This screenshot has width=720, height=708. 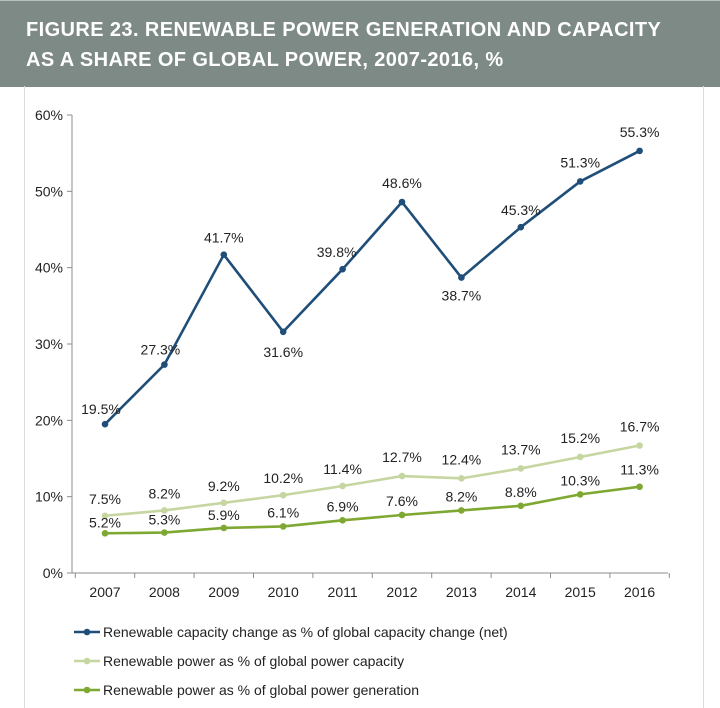 What do you see at coordinates (164, 520) in the screenshot?
I see `data-label: 5.3%` at bounding box center [164, 520].